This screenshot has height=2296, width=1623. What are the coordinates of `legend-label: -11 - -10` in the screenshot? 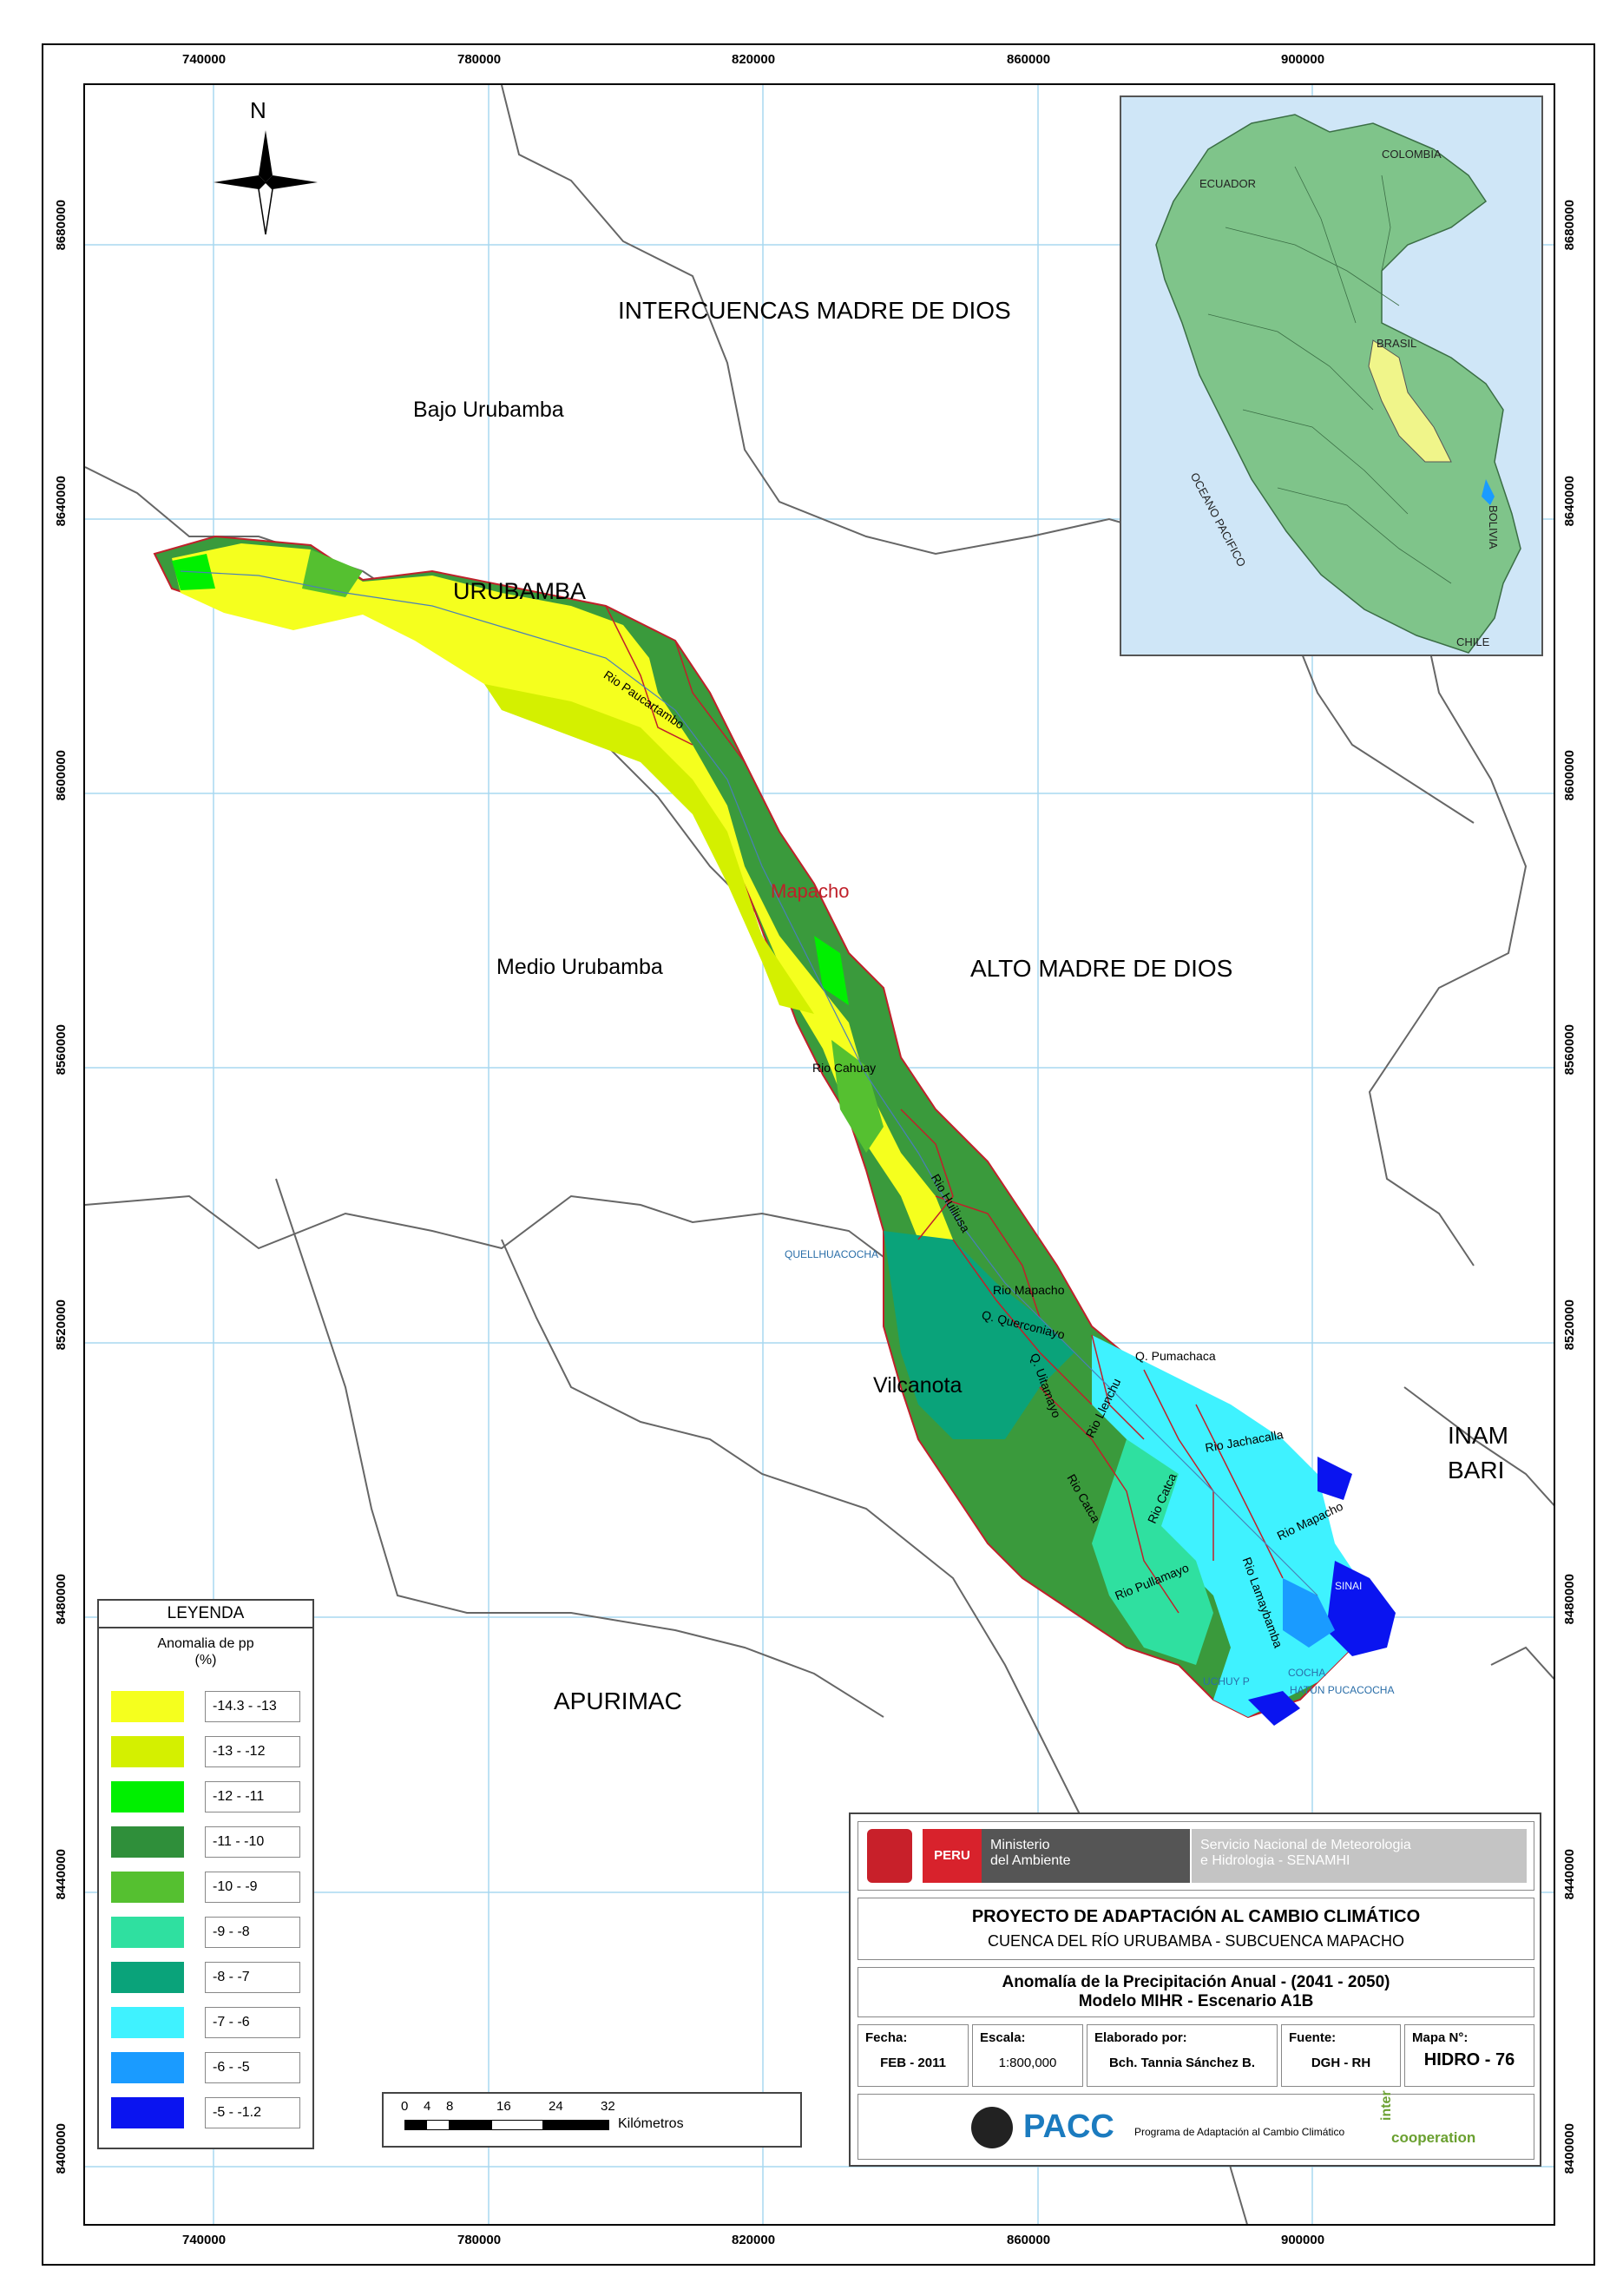 It's located at (253, 1842).